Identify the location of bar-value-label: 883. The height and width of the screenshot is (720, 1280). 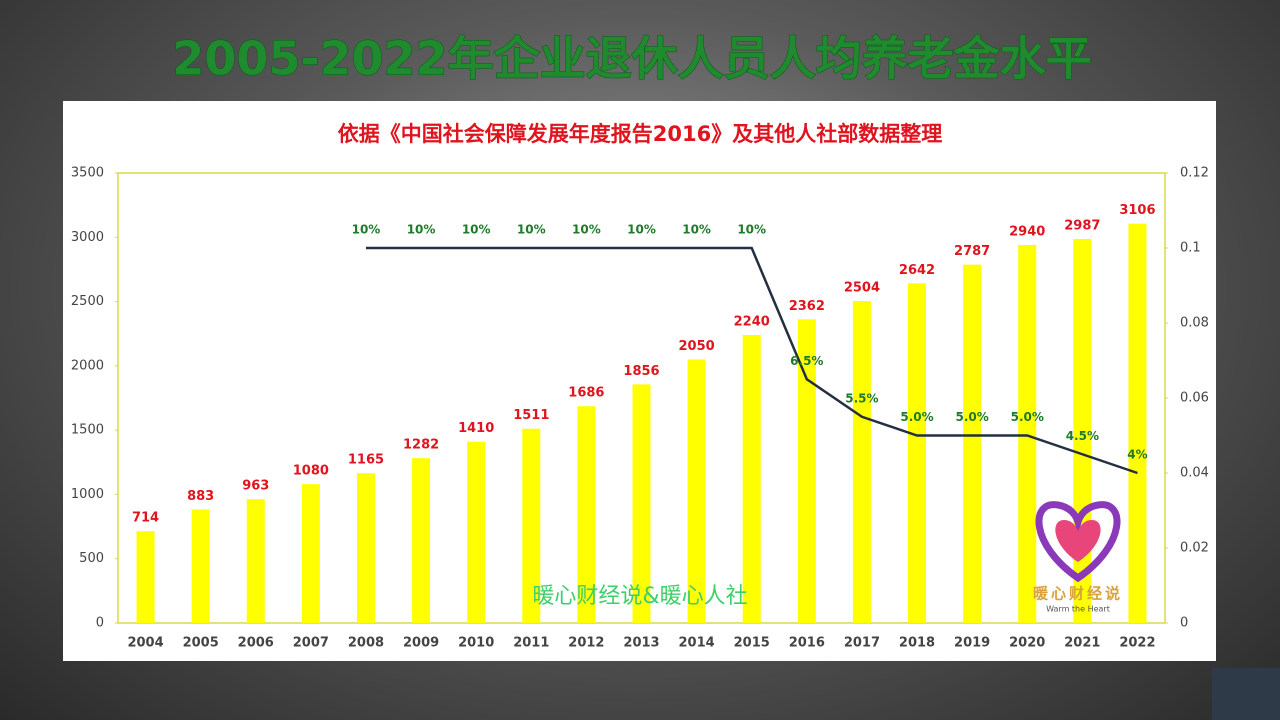
(200, 496).